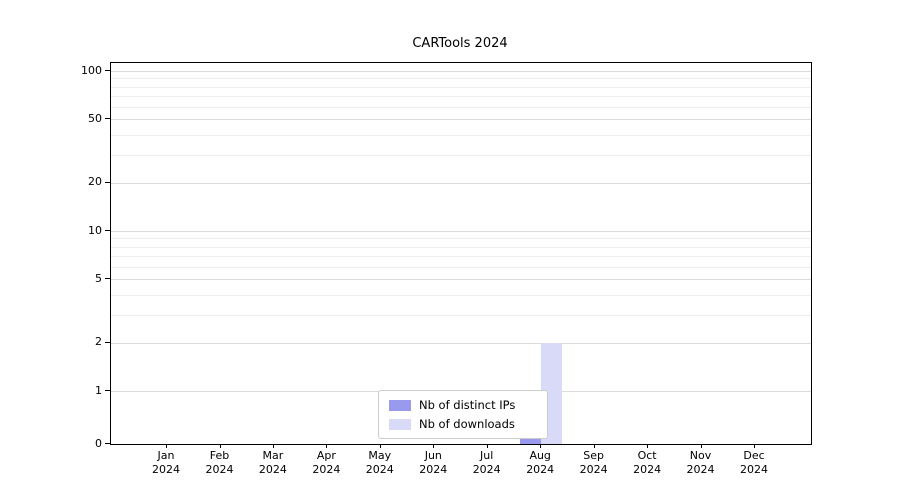 Image resolution: width=900 pixels, height=500 pixels. Describe the element at coordinates (98, 443) in the screenshot. I see `y-axis-tick-label: 0` at that location.